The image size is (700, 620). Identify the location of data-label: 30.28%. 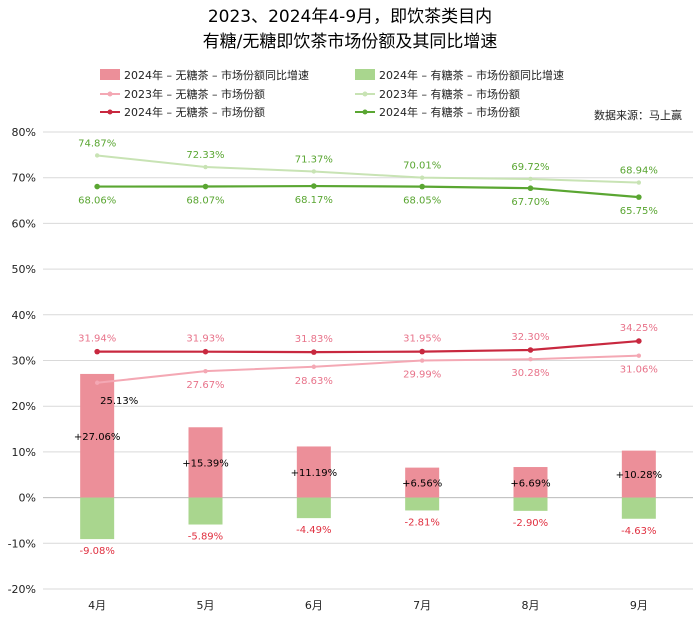
(530, 373).